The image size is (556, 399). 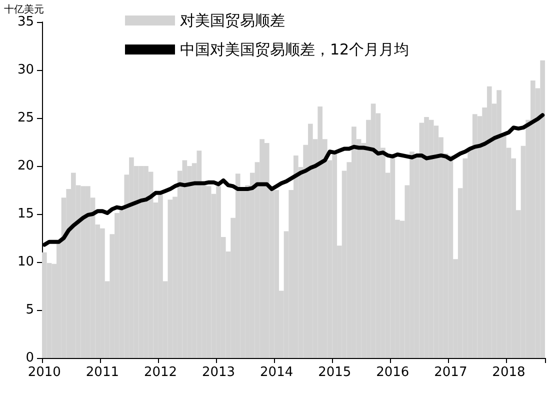 I want to click on x-tick-label: 2010, so click(x=44, y=372).